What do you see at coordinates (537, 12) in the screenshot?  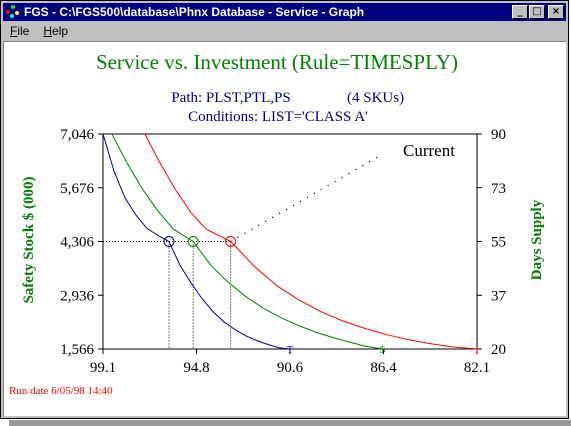 I see `maximize-button: □` at bounding box center [537, 12].